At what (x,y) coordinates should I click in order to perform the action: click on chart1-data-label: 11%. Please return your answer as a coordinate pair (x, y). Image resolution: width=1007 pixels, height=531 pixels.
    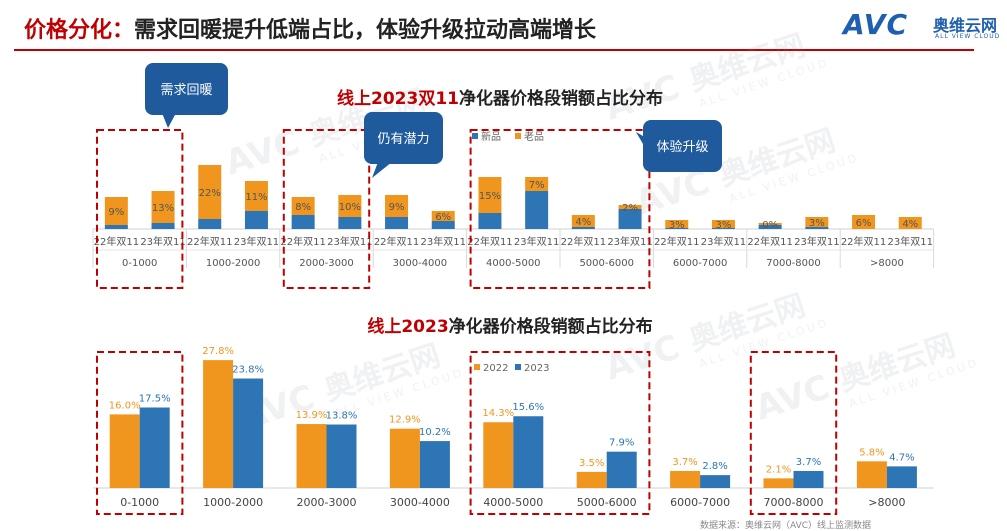
    Looking at the image, I should click on (256, 197).